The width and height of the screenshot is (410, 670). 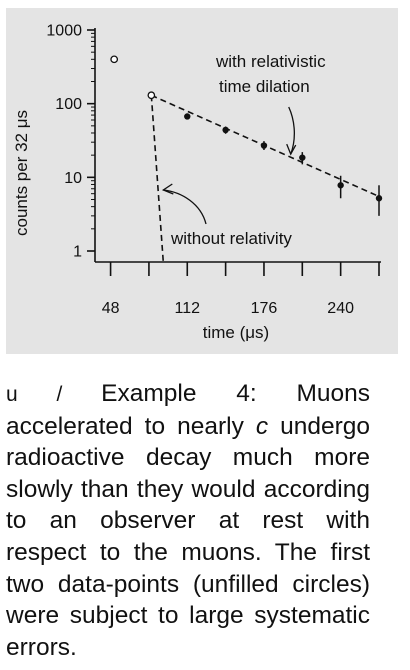 I want to click on relativistic-pointer, so click(x=291, y=130).